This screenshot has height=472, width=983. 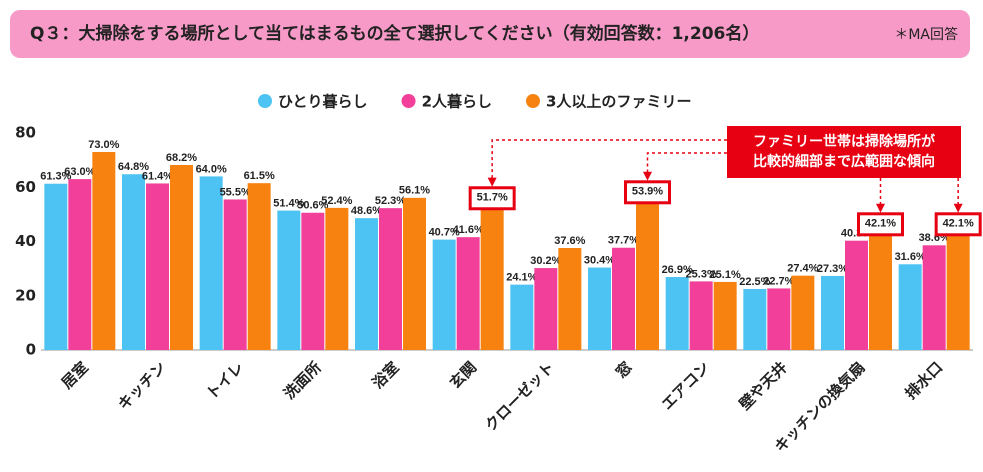 I want to click on value-label: 56.1%, so click(x=414, y=191).